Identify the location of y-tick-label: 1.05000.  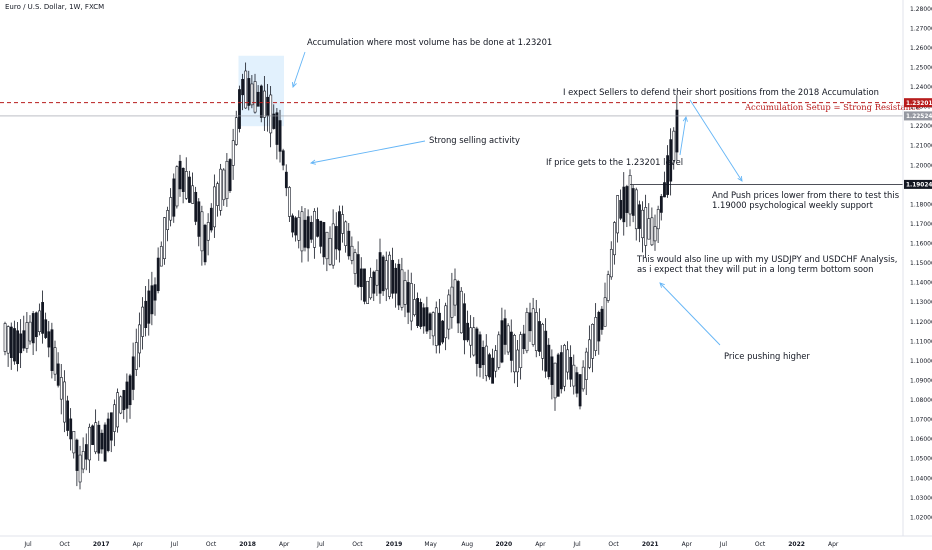
(921, 459).